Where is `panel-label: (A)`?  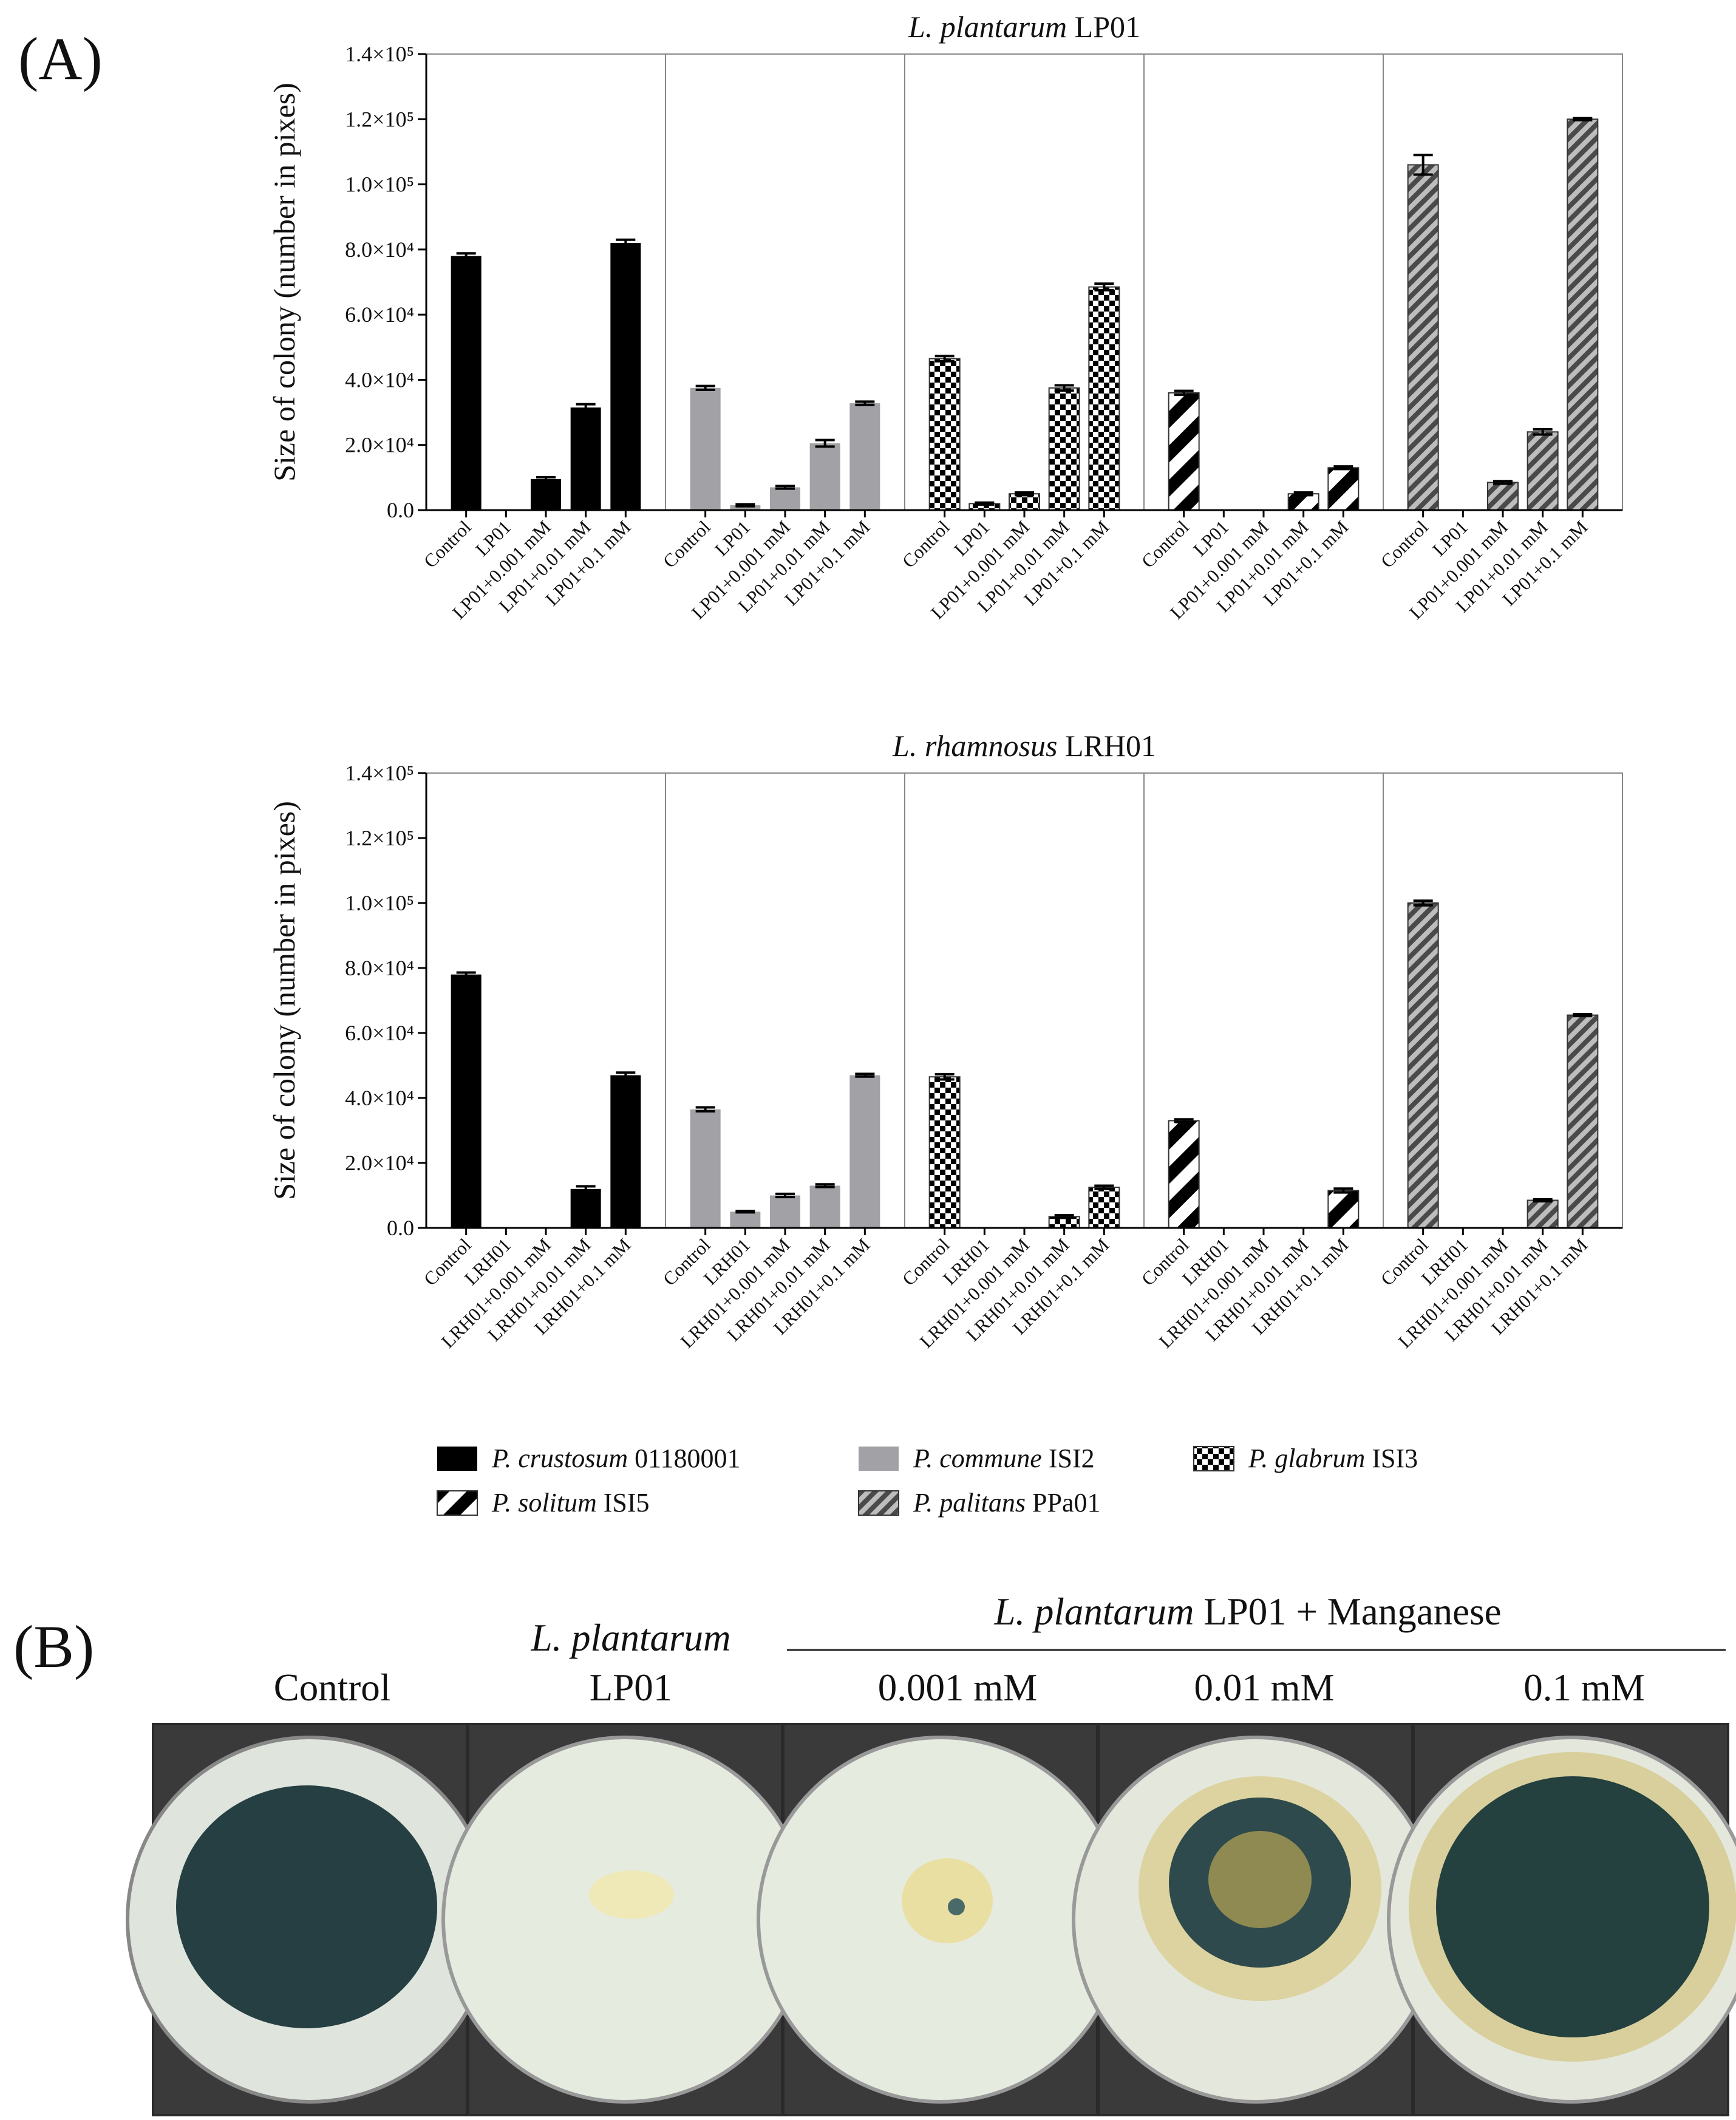
panel-label: (A) is located at coordinates (60, 58).